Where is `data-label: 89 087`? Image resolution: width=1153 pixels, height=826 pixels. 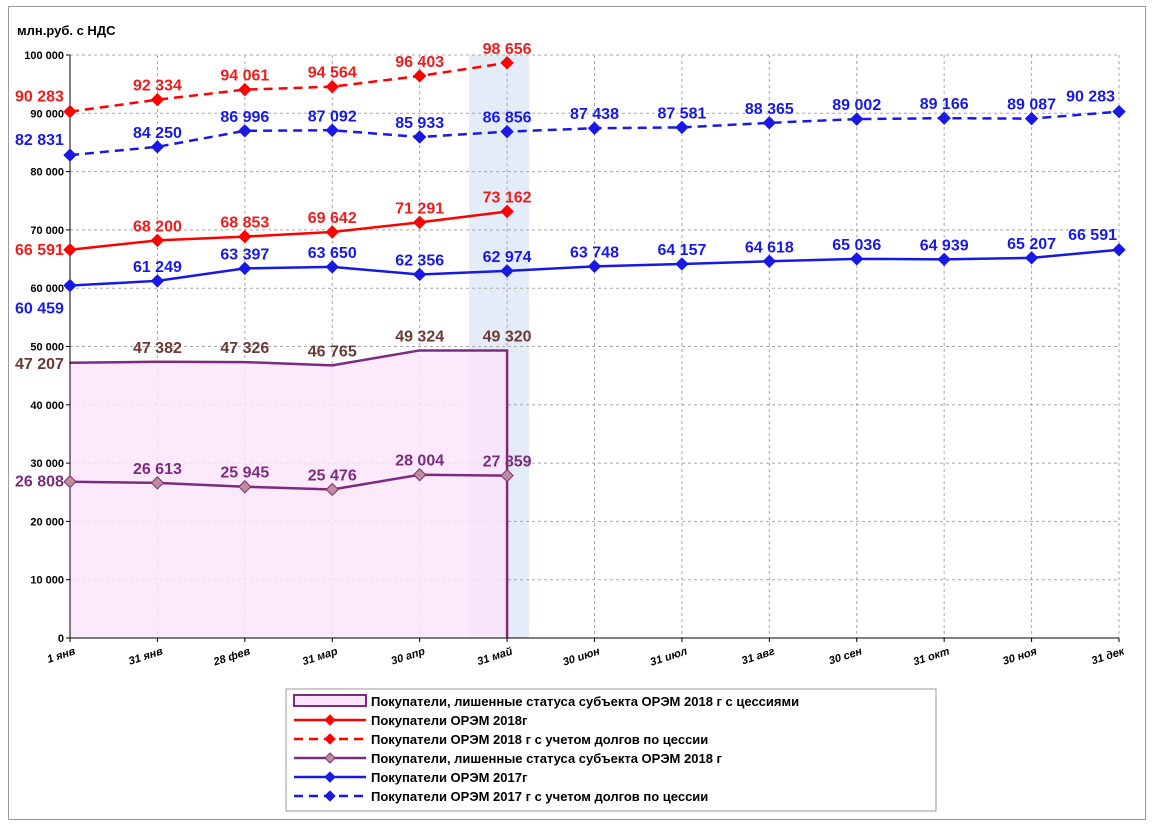 data-label: 89 087 is located at coordinates (1031, 105).